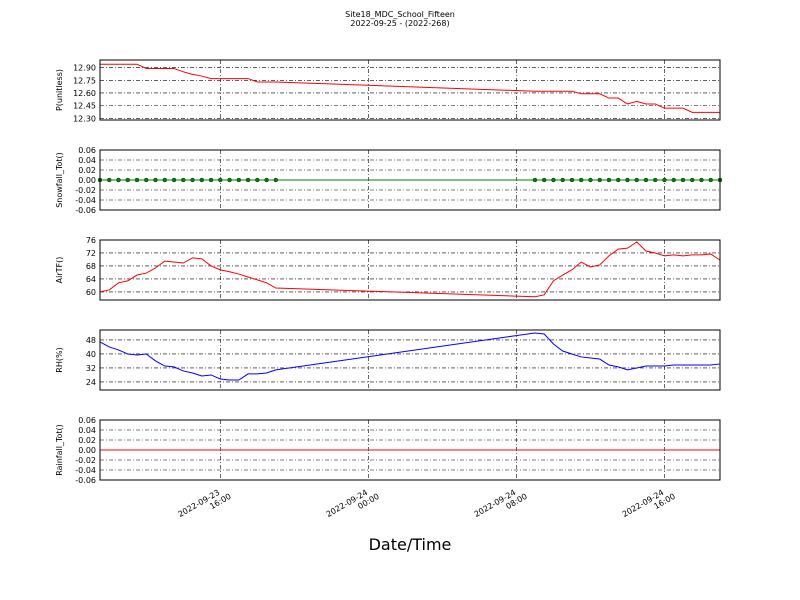 The width and height of the screenshot is (800, 600). Describe the element at coordinates (91, 292) in the screenshot. I see `y-tick-label: 60` at that location.